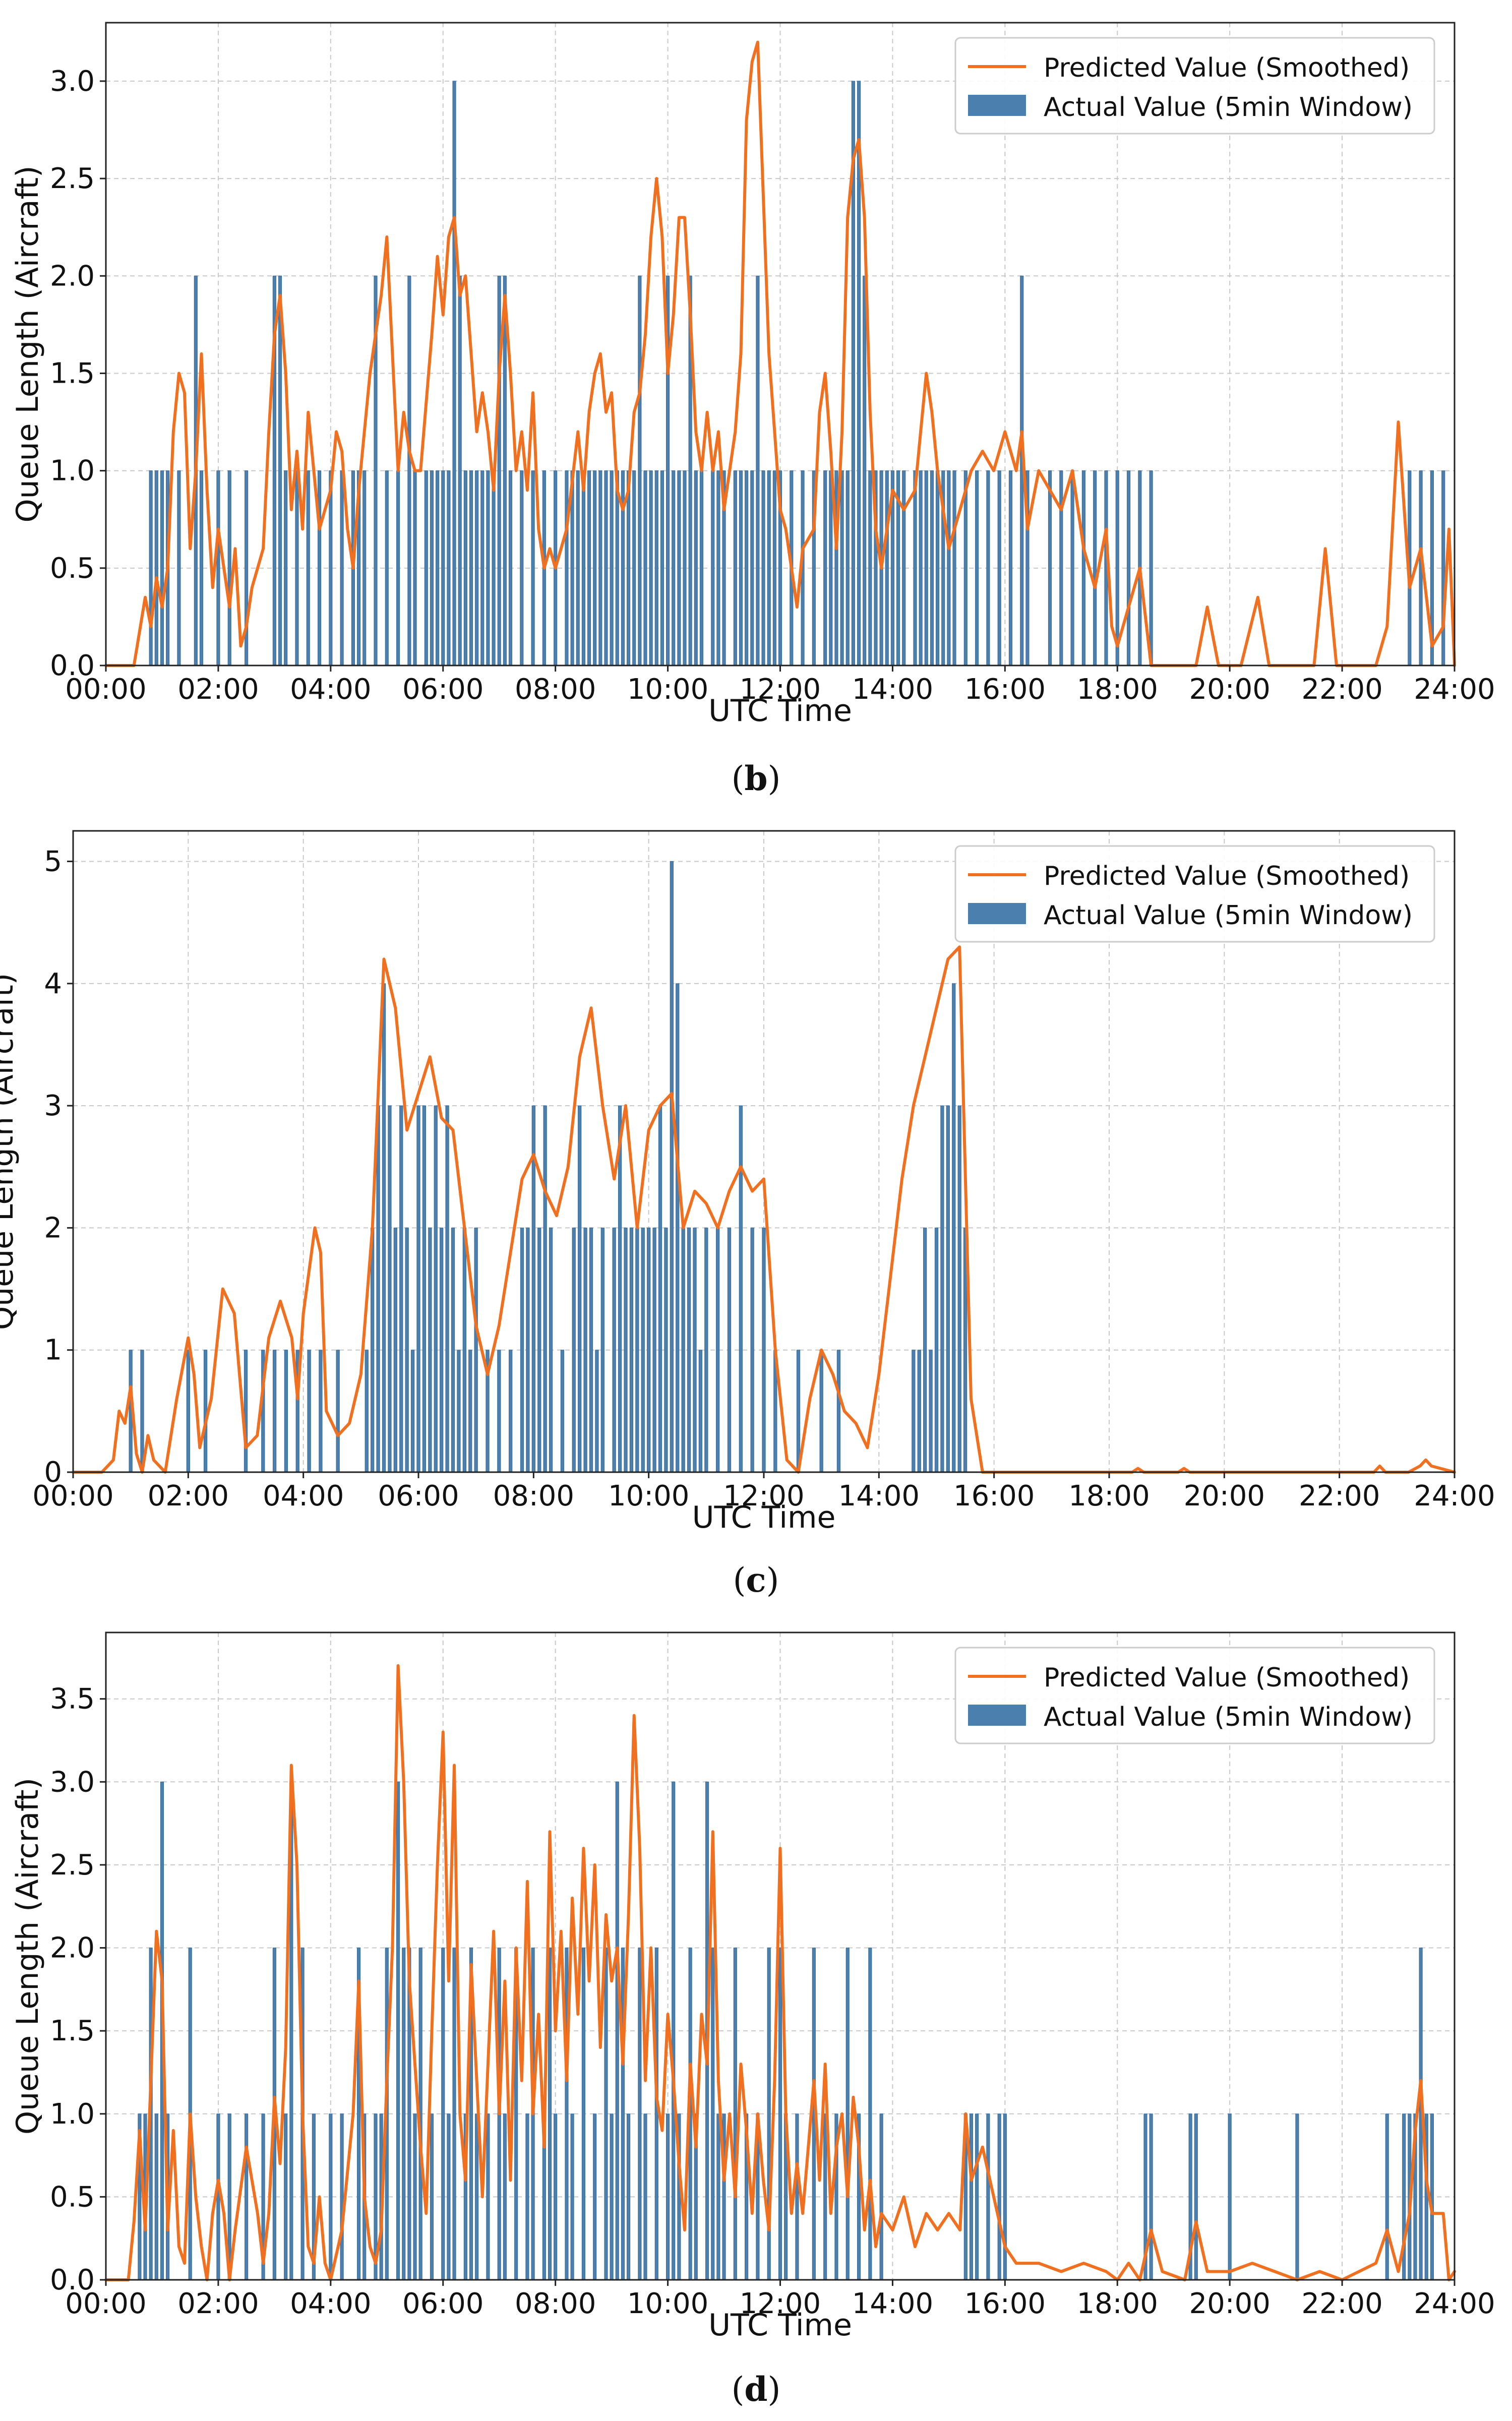 The image size is (1512, 2421). Describe the element at coordinates (994, 1496) in the screenshot. I see `chart-c-xtick-label: 16:00` at that location.